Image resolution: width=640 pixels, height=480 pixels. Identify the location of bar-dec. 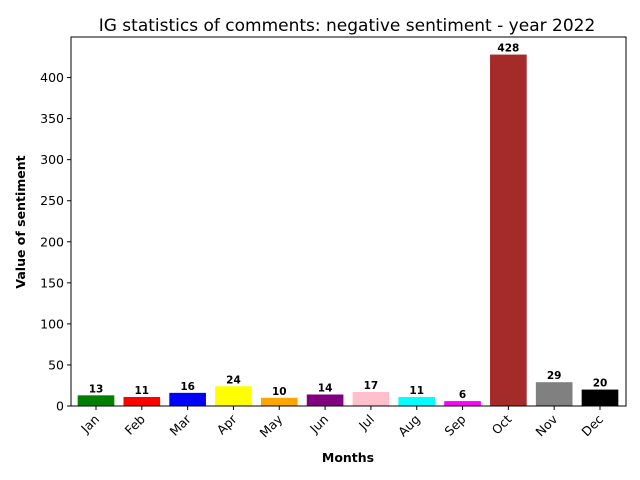
(600, 397).